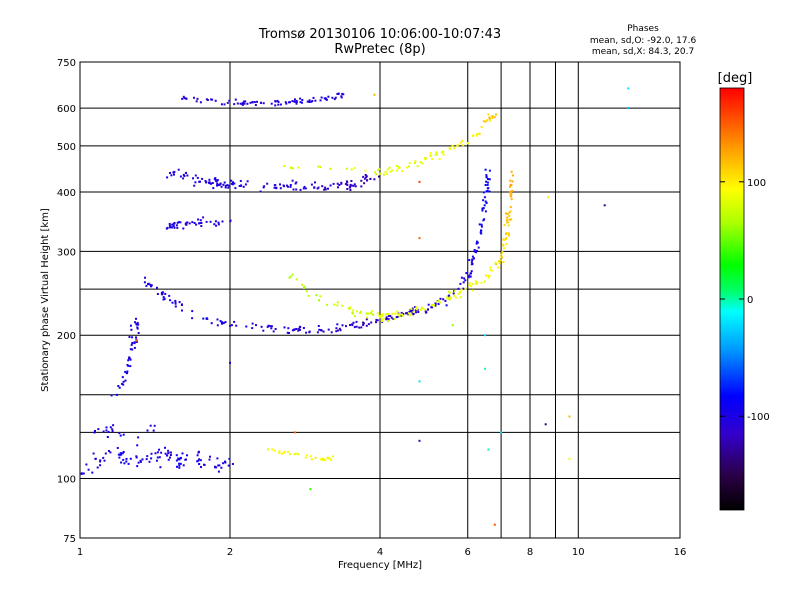 This screenshot has width=800, height=600. I want to click on y-tick-label: 100, so click(66, 480).